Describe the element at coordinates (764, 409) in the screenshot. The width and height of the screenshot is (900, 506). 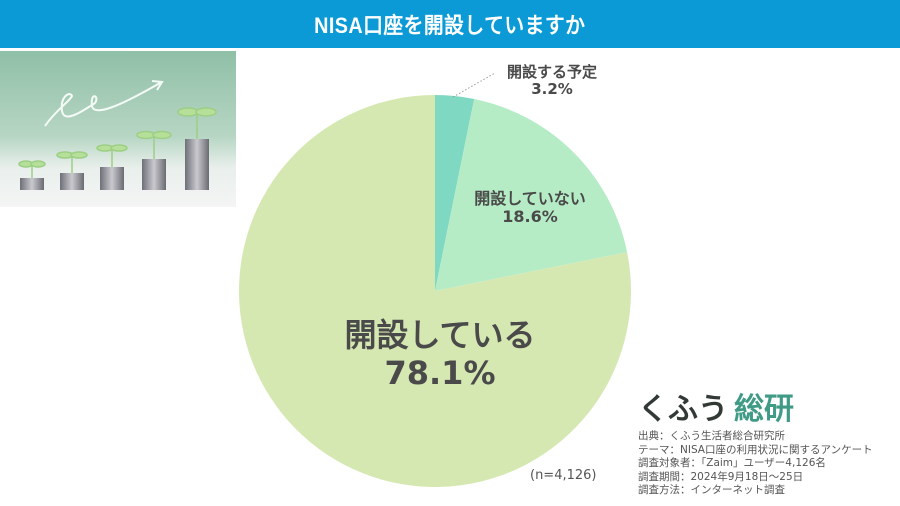
I see `brand-name-part2: 総研` at that location.